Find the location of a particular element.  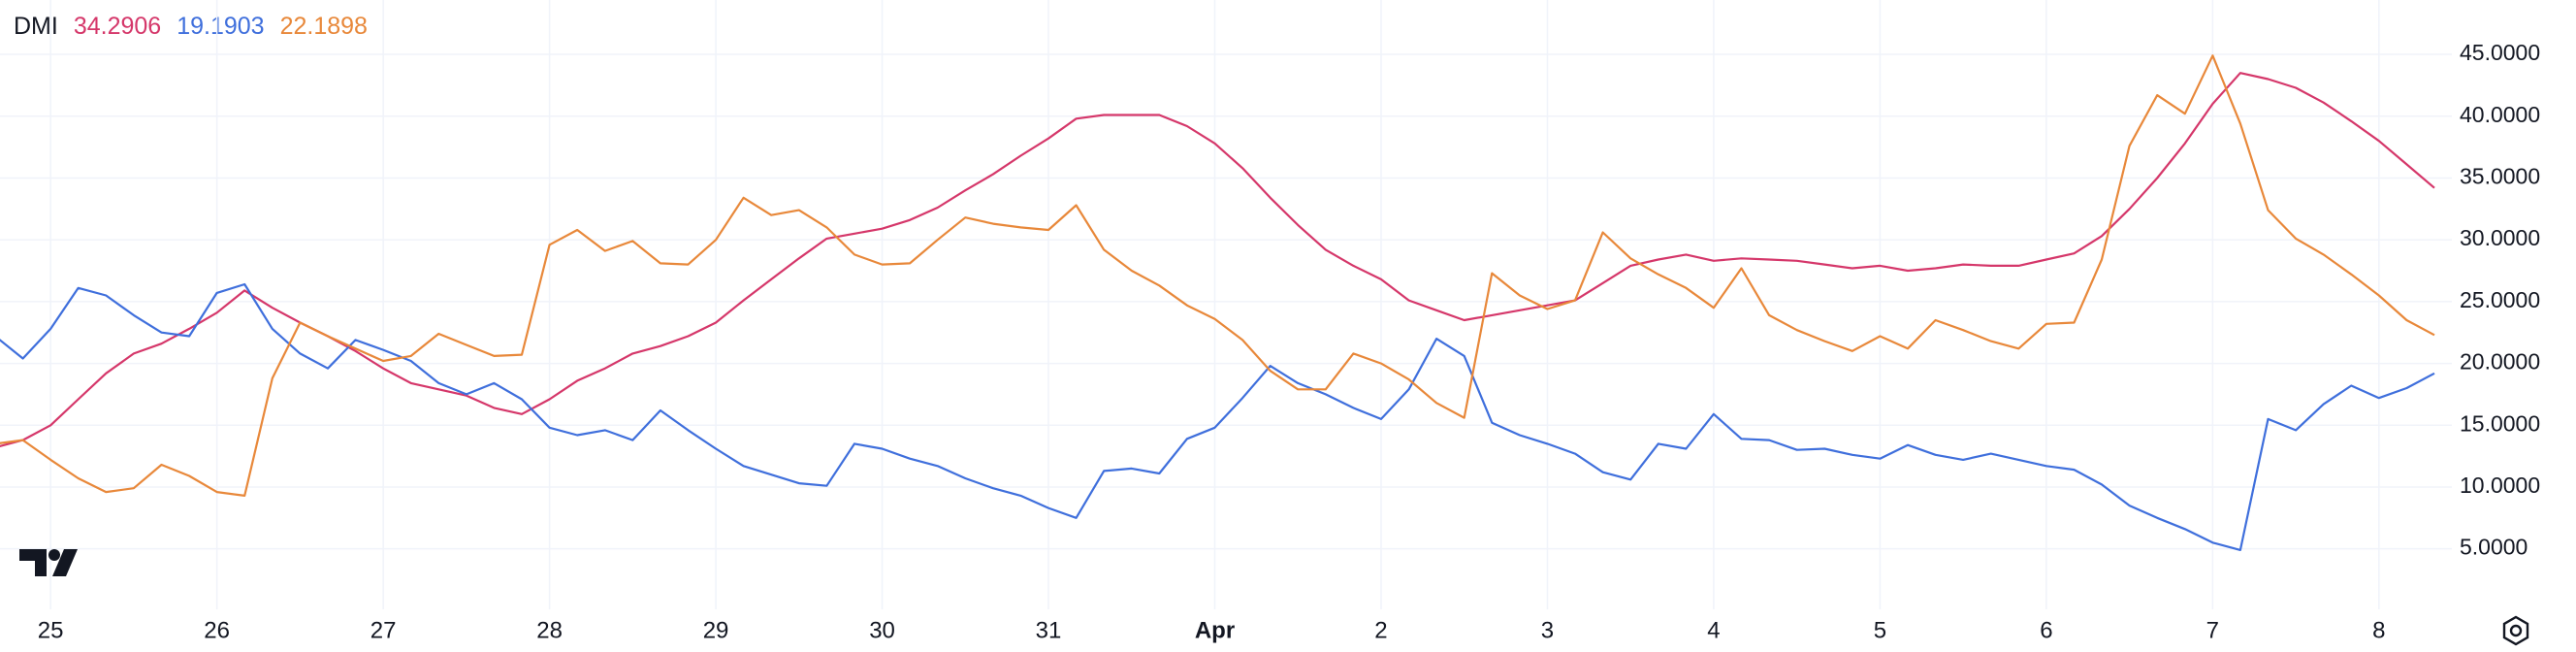

y-tick-label: 20.0000 is located at coordinates (2500, 362).